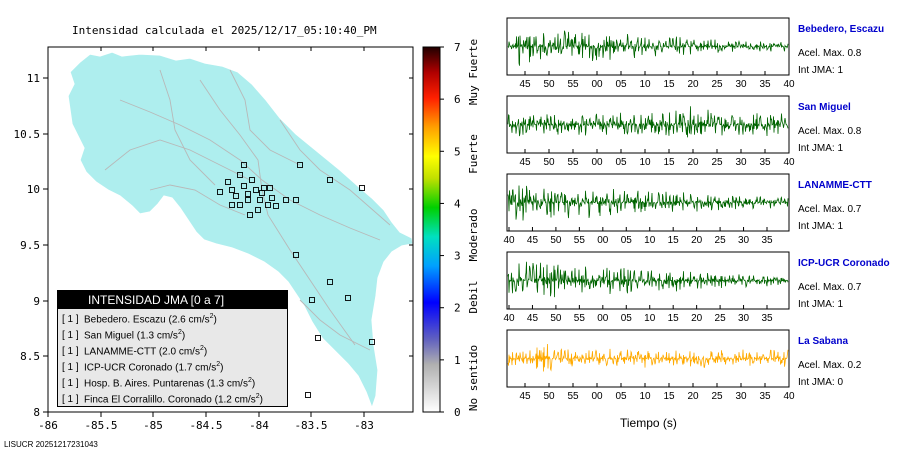 The height and width of the screenshot is (460, 910). I want to click on station-name: ICP-UCR Coronado, so click(844, 263).